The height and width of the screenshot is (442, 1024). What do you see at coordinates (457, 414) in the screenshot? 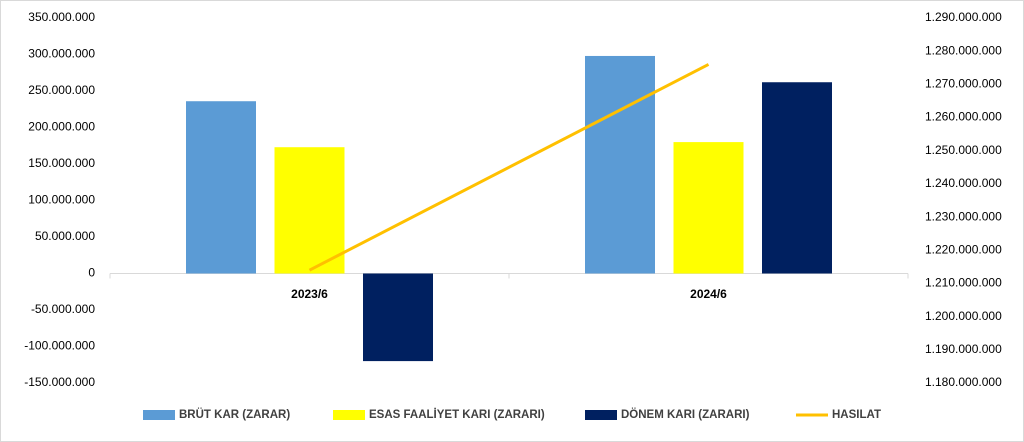
I see `legend-label: ESAS FAALİYET KARI (ZARARI)` at bounding box center [457, 414].